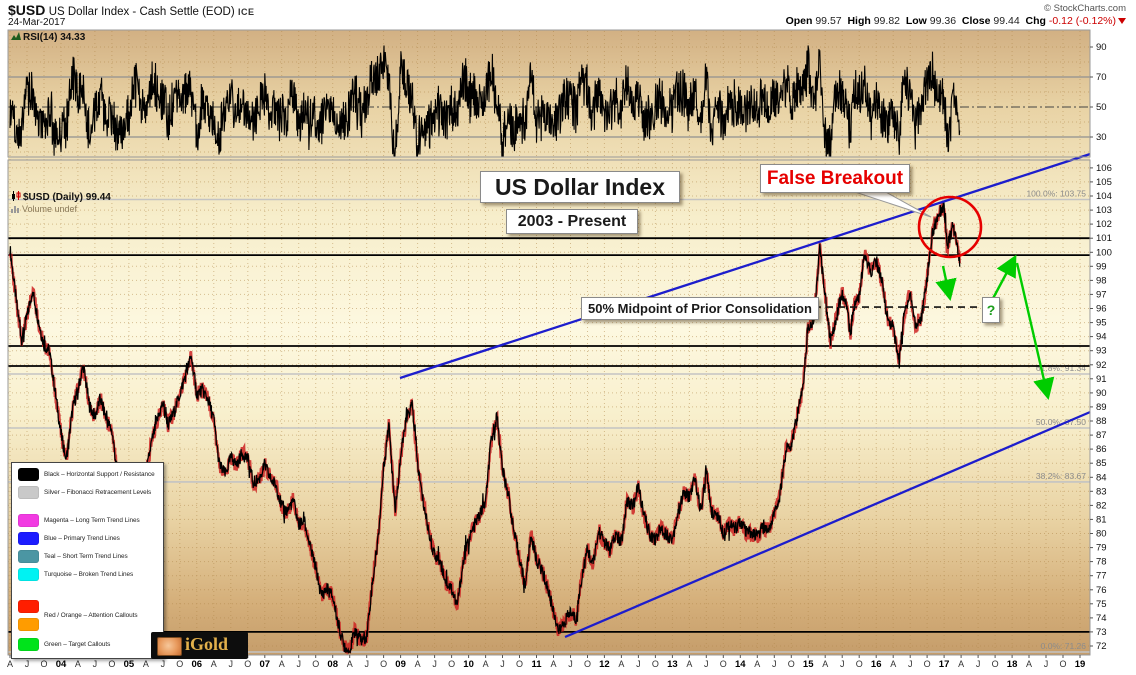 The width and height of the screenshot is (1136, 675). Describe the element at coordinates (1101, 491) in the screenshot. I see `svg-text: 83` at that location.